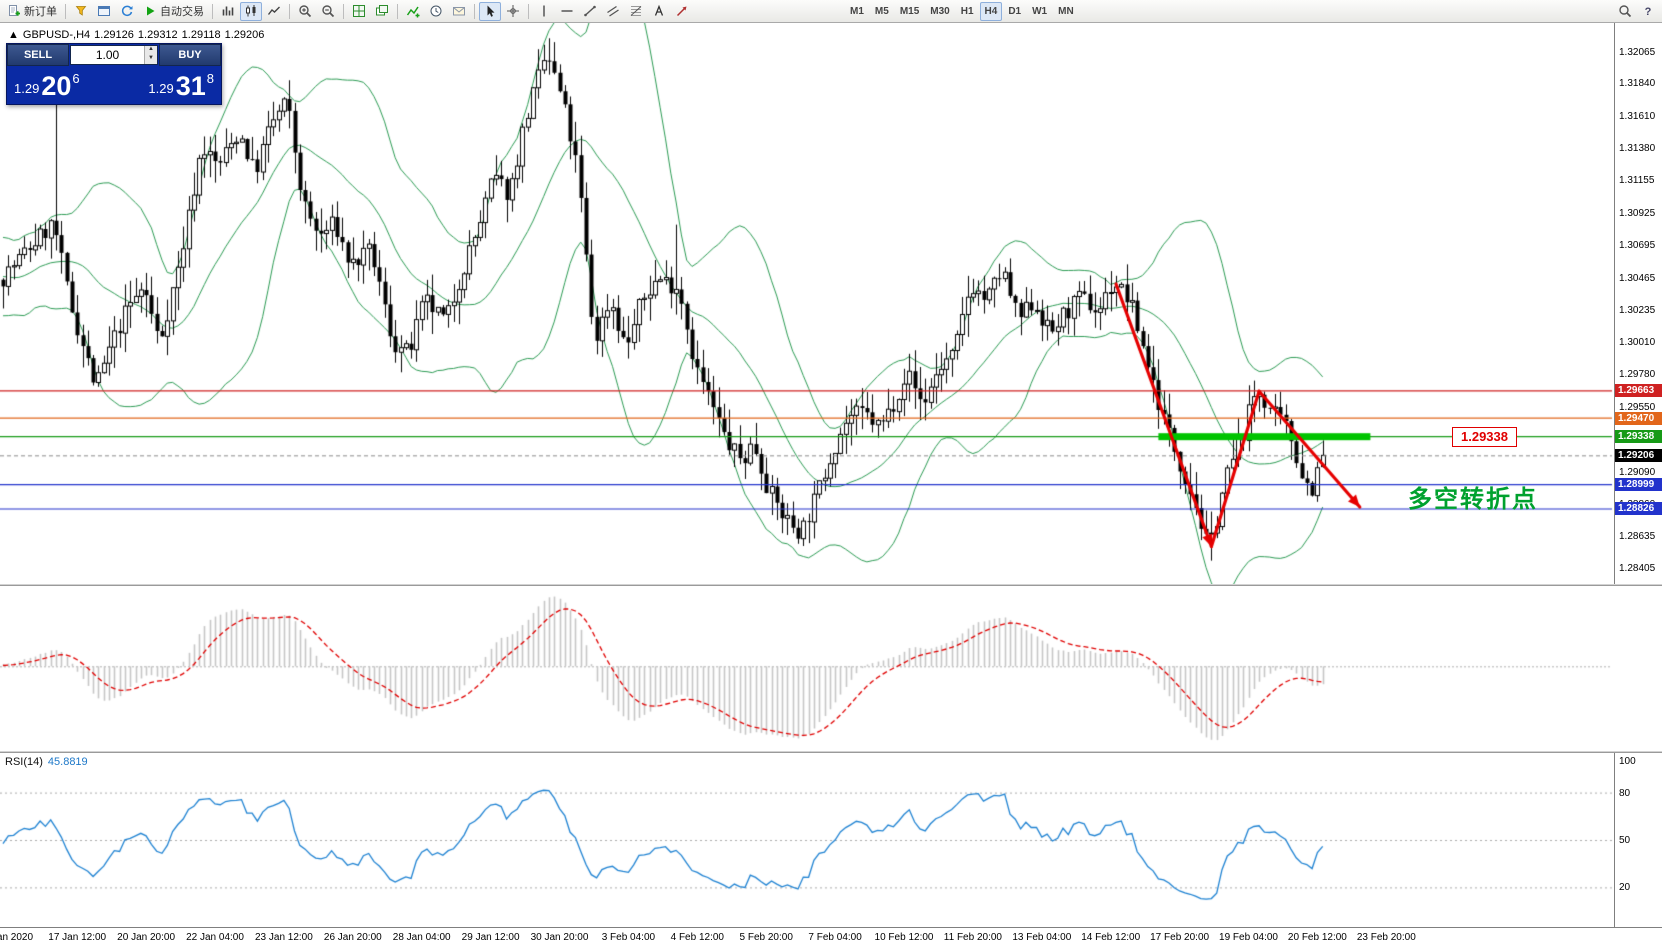 The image size is (1662, 948). Describe the element at coordinates (1638, 485) in the screenshot. I see `price-line-tag: 1.28999` at that location.